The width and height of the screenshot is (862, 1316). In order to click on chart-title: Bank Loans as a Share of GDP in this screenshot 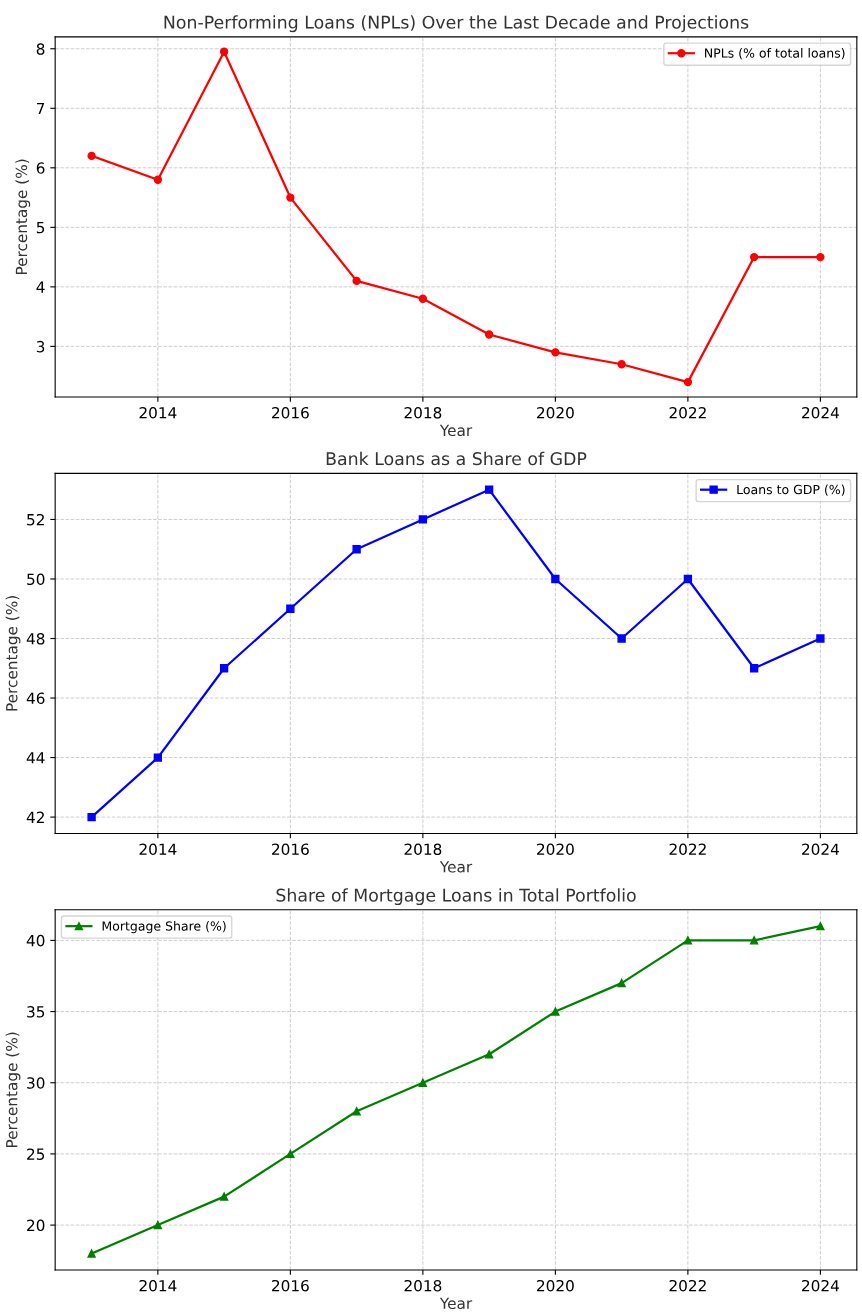, I will do `click(456, 458)`.